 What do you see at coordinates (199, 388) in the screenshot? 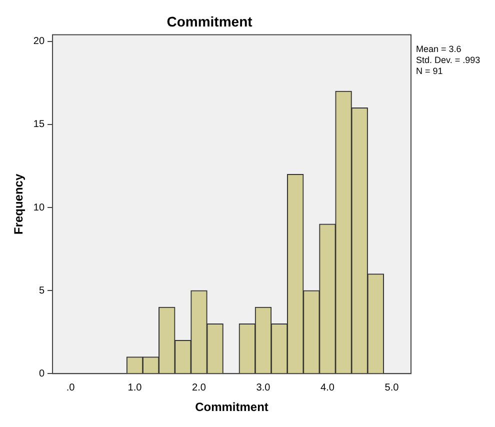
I see `x-tick-label: 2.0` at bounding box center [199, 388].